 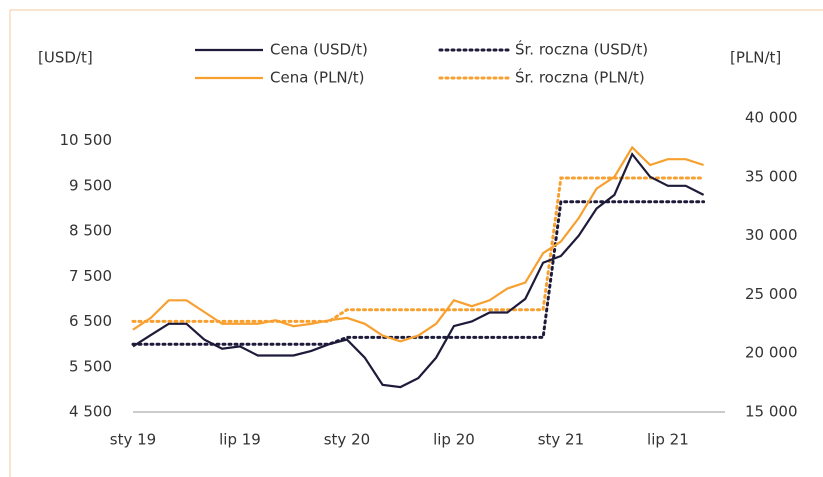 I want to click on y2-tick-label: 25 000, so click(x=771, y=294).